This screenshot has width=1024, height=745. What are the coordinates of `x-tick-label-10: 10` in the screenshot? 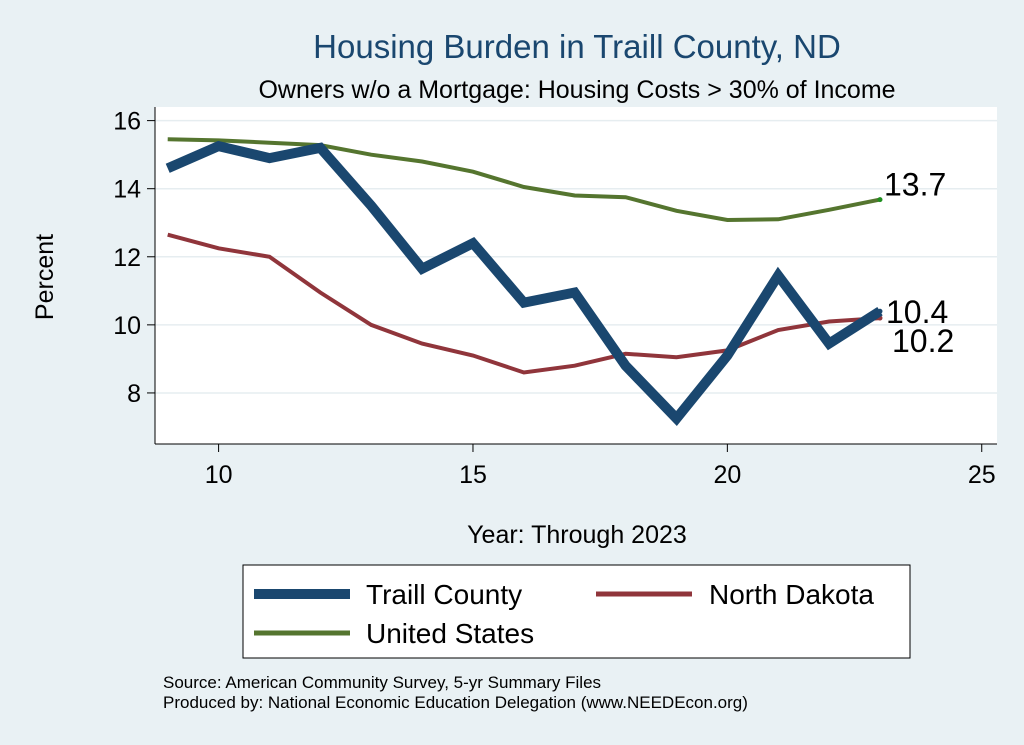 It's located at (219, 475).